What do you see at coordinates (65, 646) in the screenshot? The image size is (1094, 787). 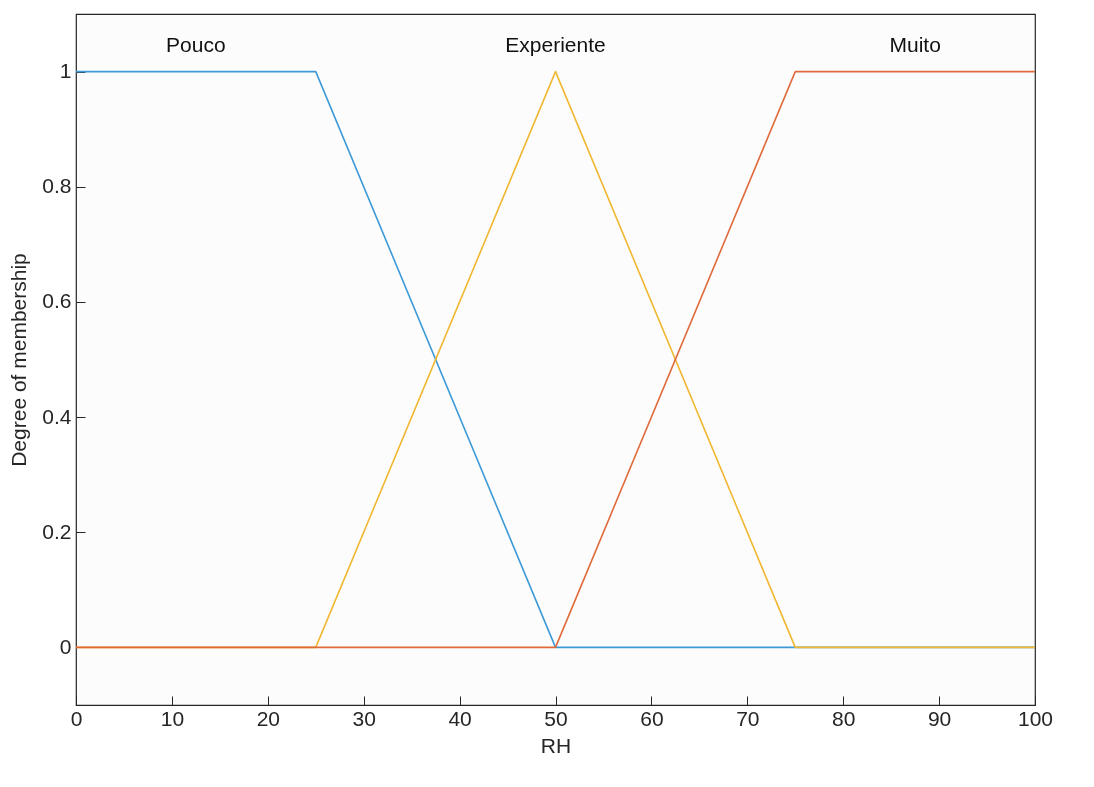 I see `y-tick-label: 0` at bounding box center [65, 646].